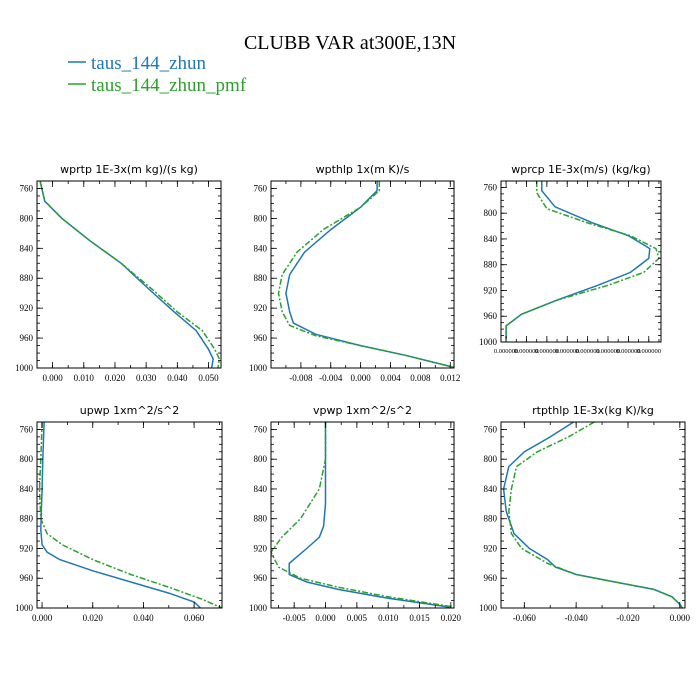 This screenshot has width=700, height=700. Describe the element at coordinates (577, 618) in the screenshot. I see `x-tick-label: -0.040` at that location.